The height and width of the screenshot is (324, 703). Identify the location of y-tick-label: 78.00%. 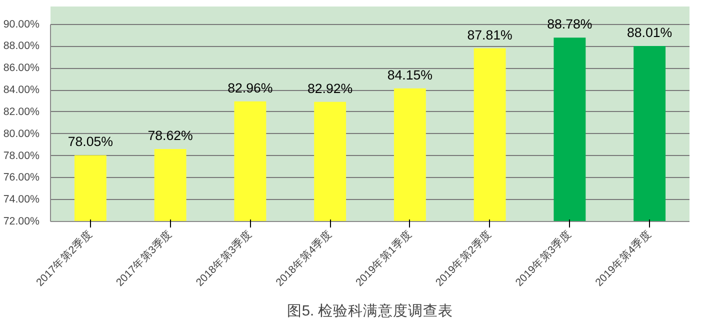
(21, 156).